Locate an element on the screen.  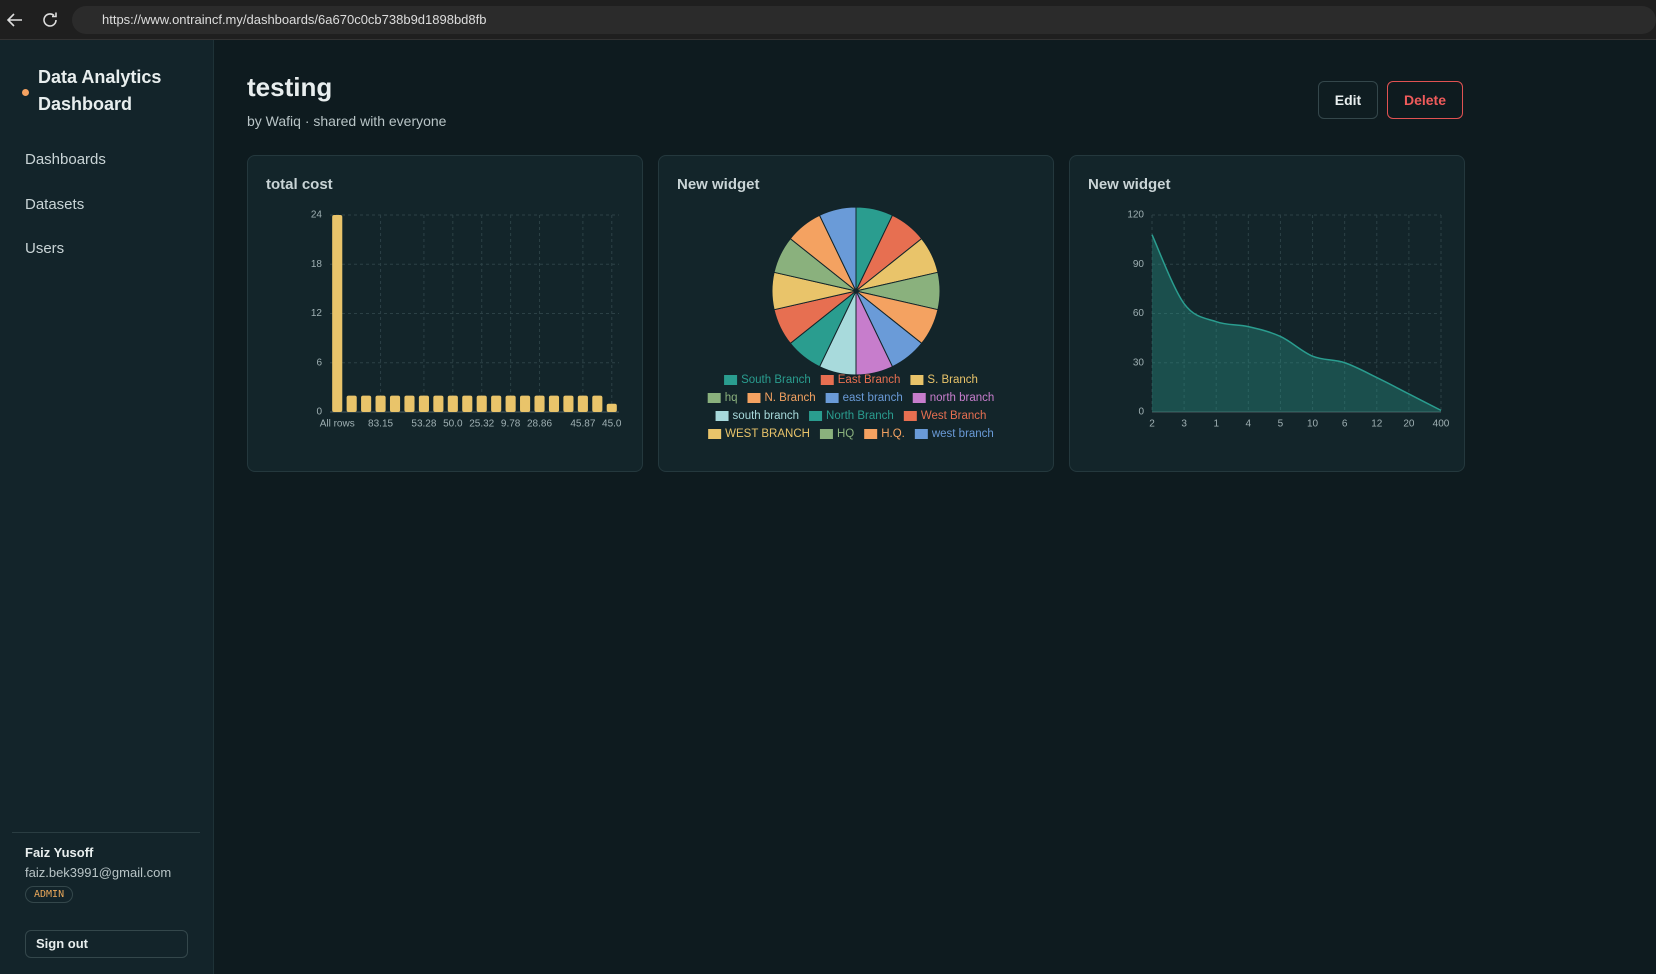
pie-slice is located at coordinates (837, 249).